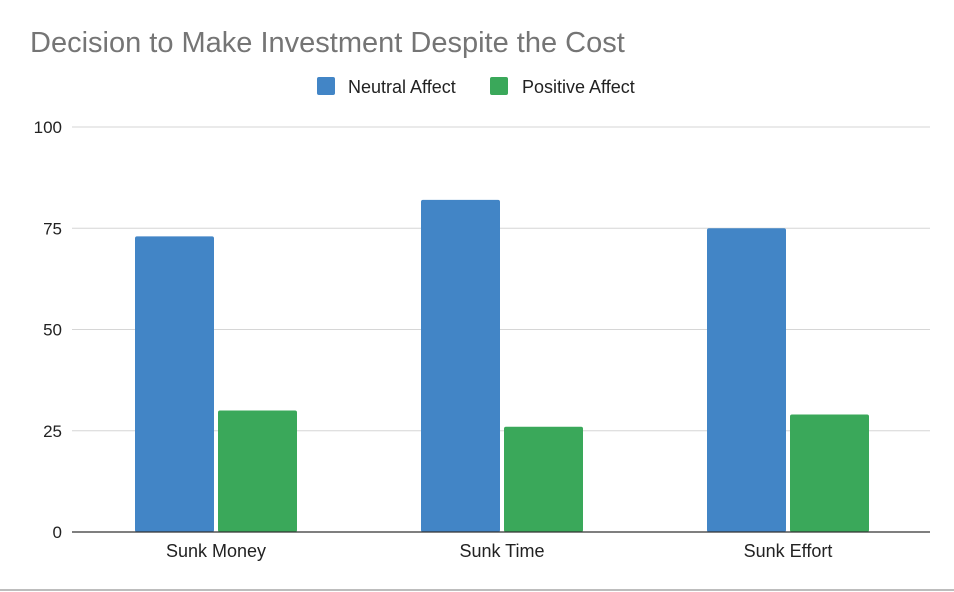 The image size is (954, 592). Describe the element at coordinates (746, 380) in the screenshot. I see `bar-sunk-effort-neutral-affect` at that location.